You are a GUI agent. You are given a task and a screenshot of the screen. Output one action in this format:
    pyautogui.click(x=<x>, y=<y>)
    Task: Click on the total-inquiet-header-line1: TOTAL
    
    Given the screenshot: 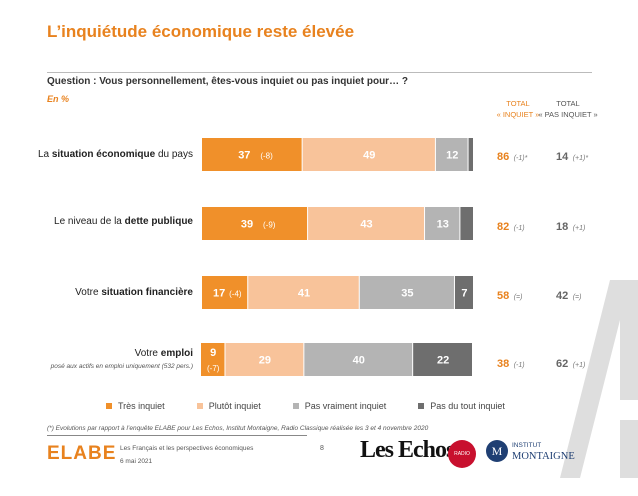 What is the action you would take?
    pyautogui.click(x=518, y=103)
    